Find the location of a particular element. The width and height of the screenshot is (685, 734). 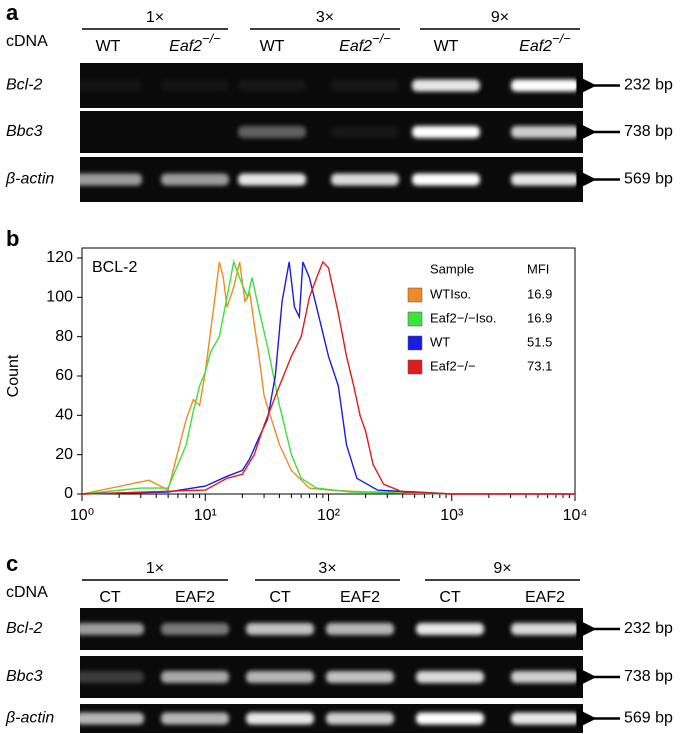

x-tick-label: 10¹ is located at coordinates (205, 515).